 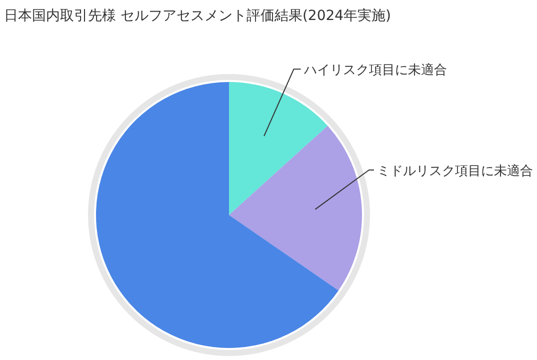 What do you see at coordinates (198, 16) in the screenshot?
I see `chart-title: 日本国内取引先様 セルフアセスメント評価結果(2024年実施)` at bounding box center [198, 16].